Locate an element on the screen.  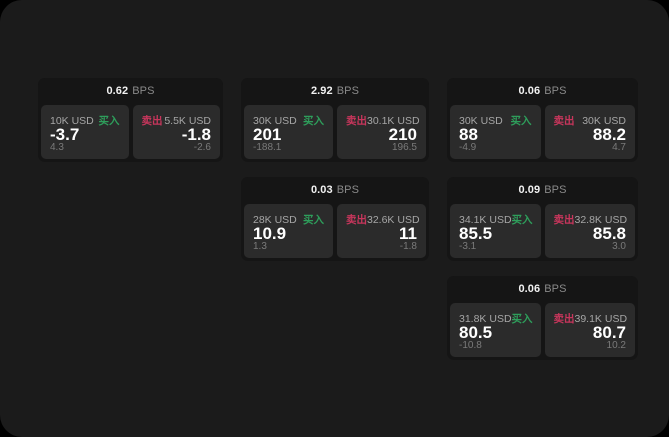
sell-panel-top: 卖出 32.8K USD is located at coordinates (590, 219).